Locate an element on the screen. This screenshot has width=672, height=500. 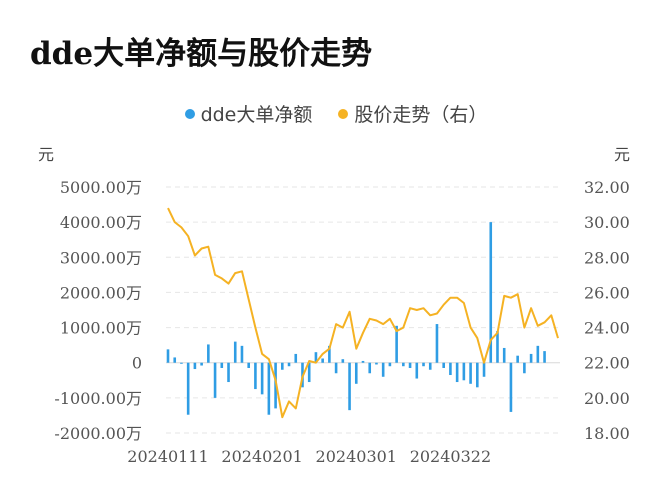
x-tick-label: 20240301 is located at coordinates (356, 456).